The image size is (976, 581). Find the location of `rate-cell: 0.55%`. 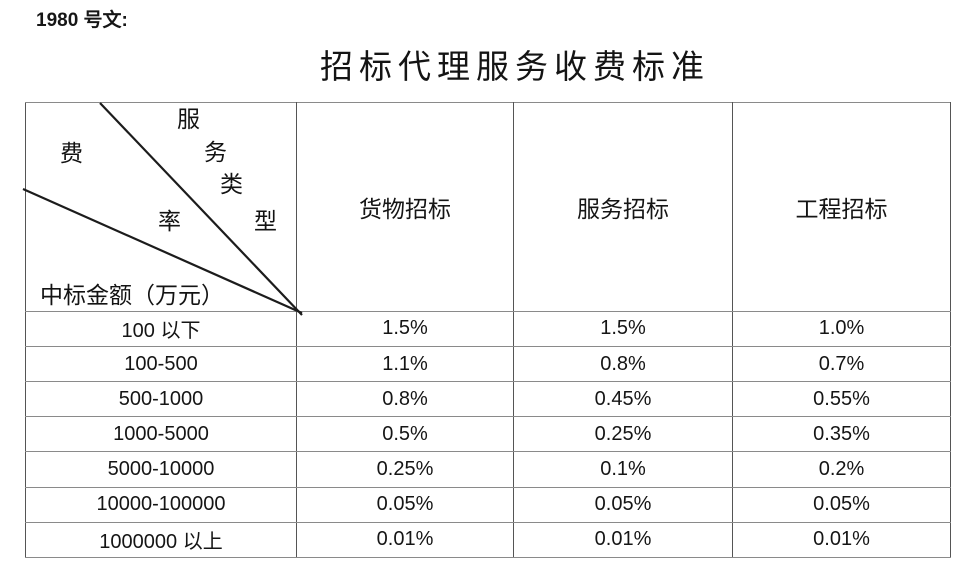

rate-cell: 0.55% is located at coordinates (841, 399).